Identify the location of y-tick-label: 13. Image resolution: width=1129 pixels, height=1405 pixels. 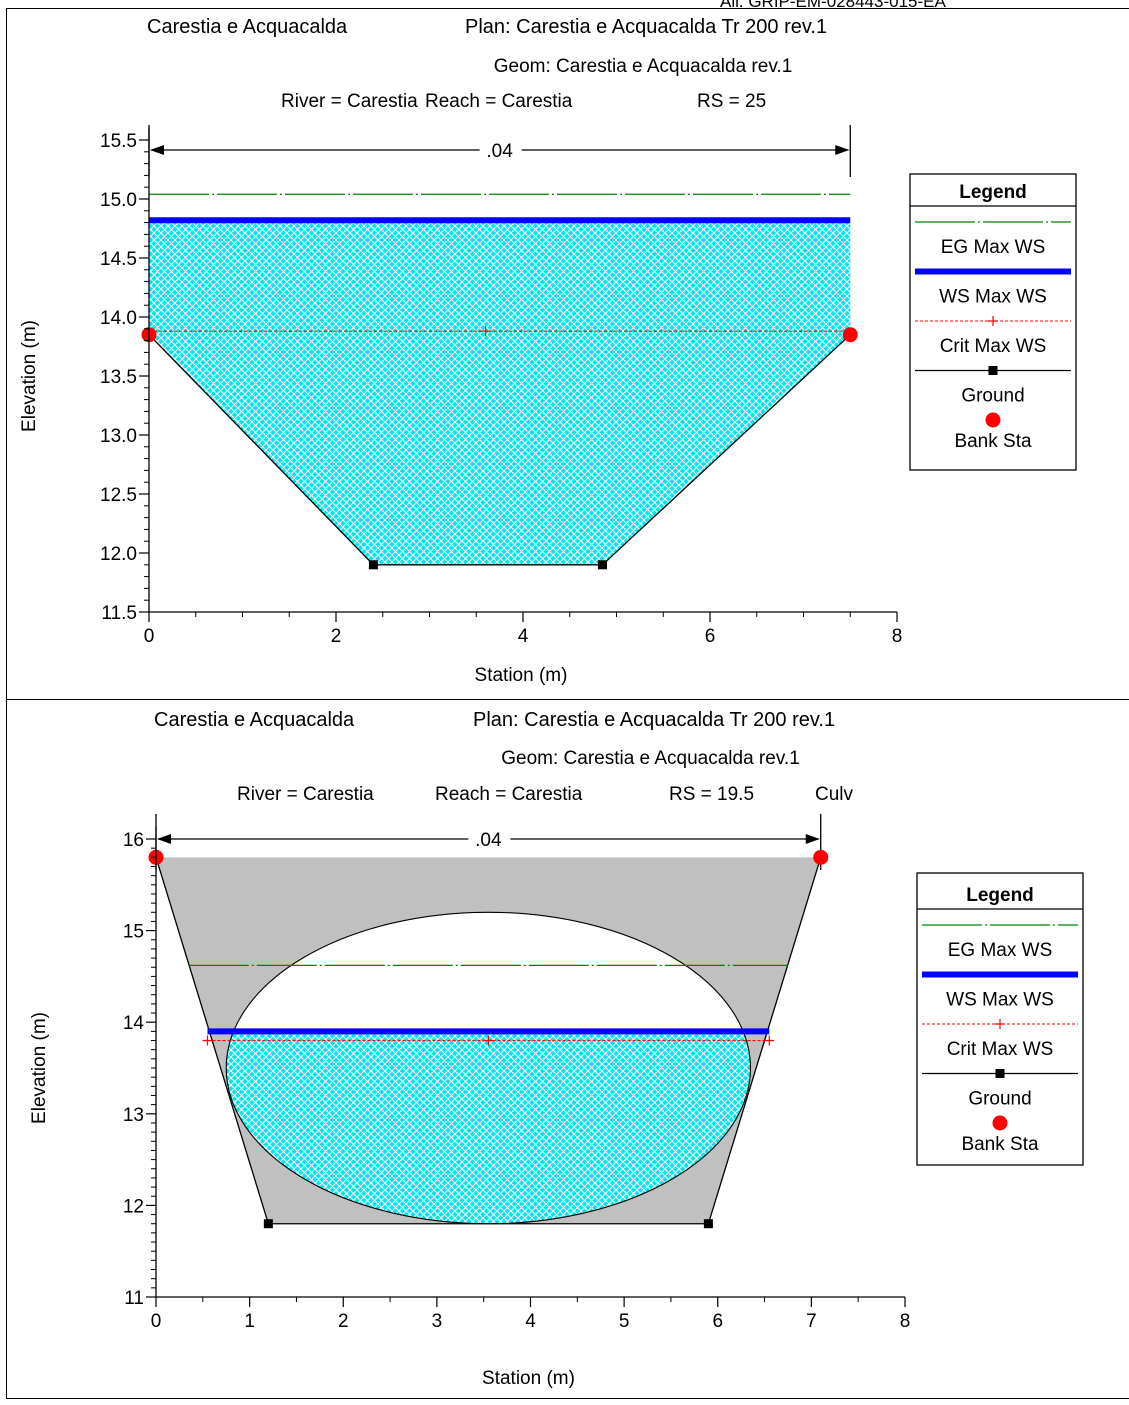
(133, 1115).